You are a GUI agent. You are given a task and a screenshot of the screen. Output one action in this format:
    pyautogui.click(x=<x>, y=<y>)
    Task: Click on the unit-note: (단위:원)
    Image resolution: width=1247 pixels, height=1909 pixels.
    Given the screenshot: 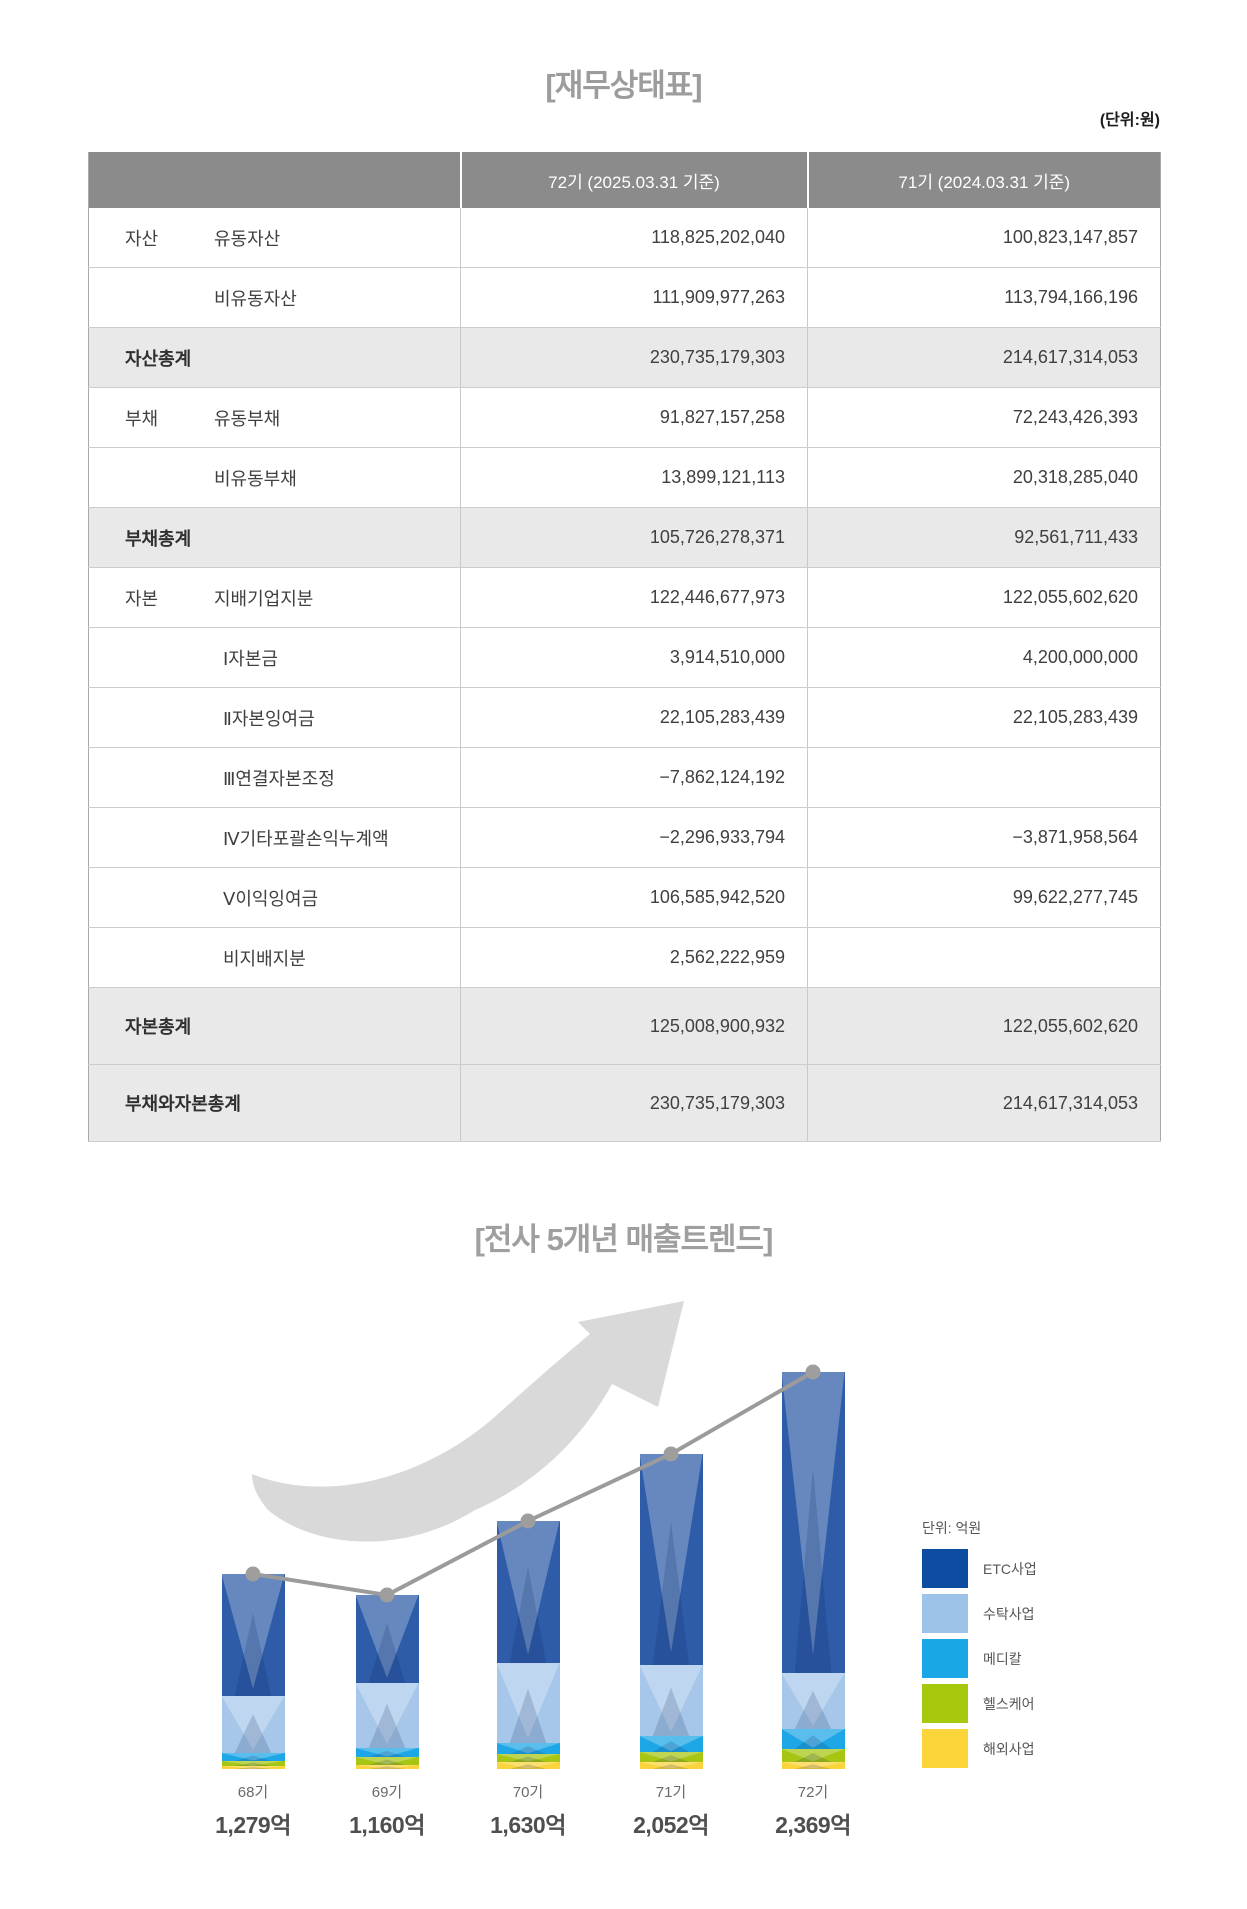 What is the action you would take?
    pyautogui.click(x=1129, y=120)
    